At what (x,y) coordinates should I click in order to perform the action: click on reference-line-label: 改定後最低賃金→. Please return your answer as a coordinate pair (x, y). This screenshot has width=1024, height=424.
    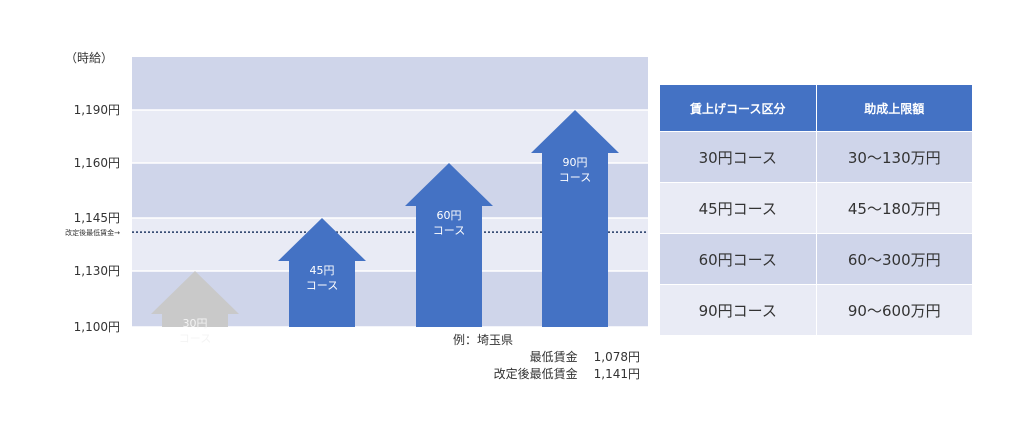
    Looking at the image, I should click on (92, 232).